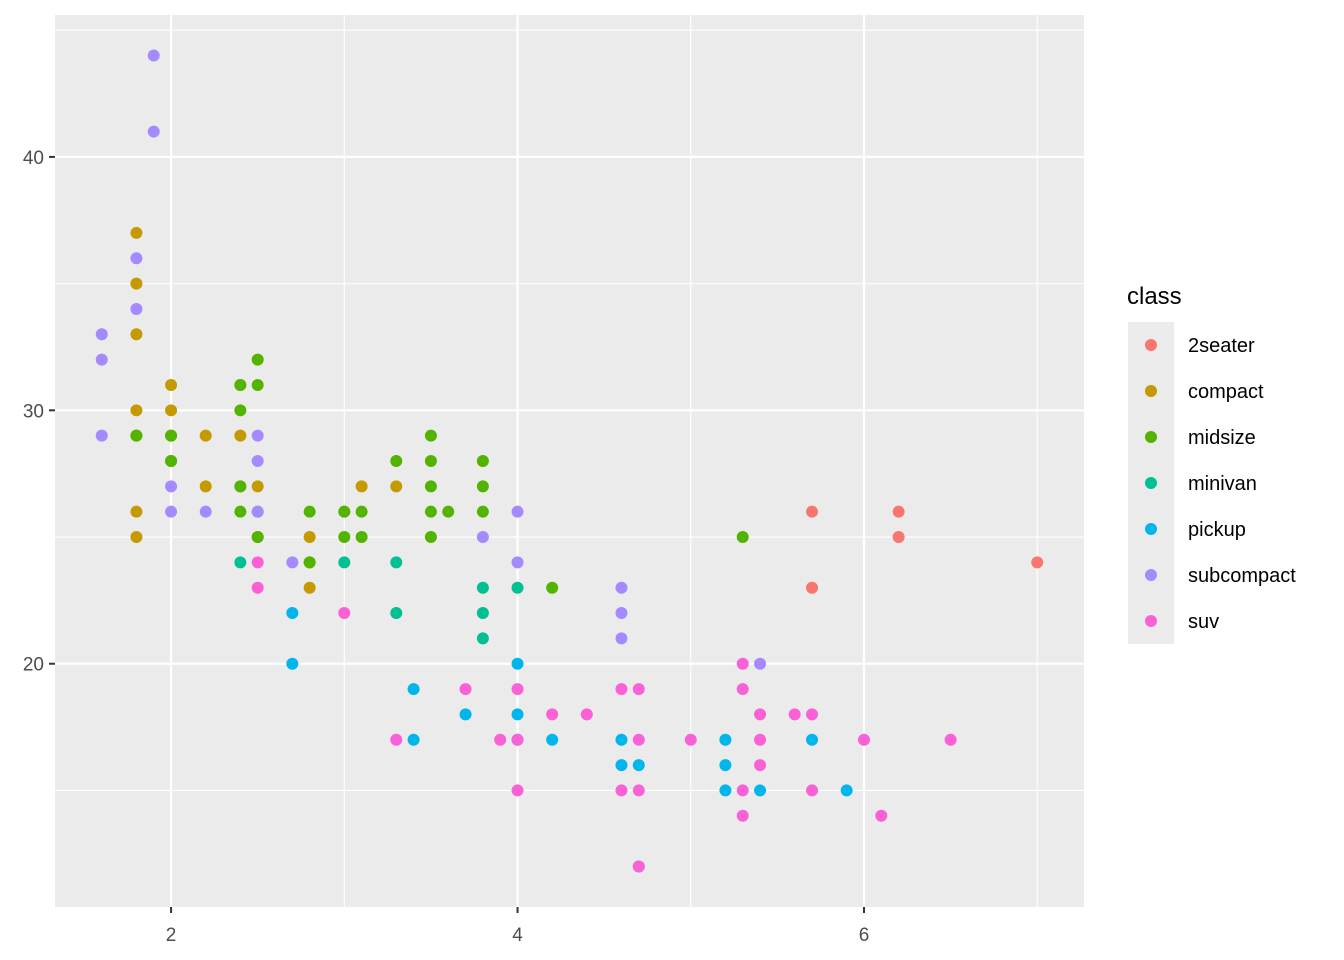 The image size is (1344, 960). What do you see at coordinates (33, 665) in the screenshot?
I see `y-tick-label: 20` at bounding box center [33, 665].